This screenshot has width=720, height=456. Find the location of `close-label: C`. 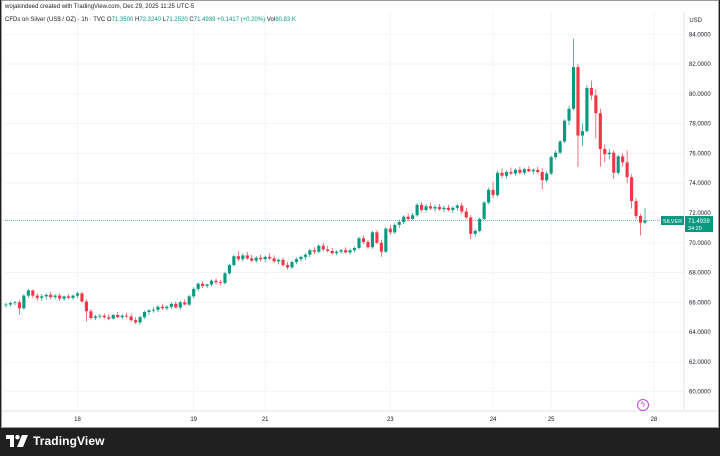

close-label: C is located at coordinates (191, 20).